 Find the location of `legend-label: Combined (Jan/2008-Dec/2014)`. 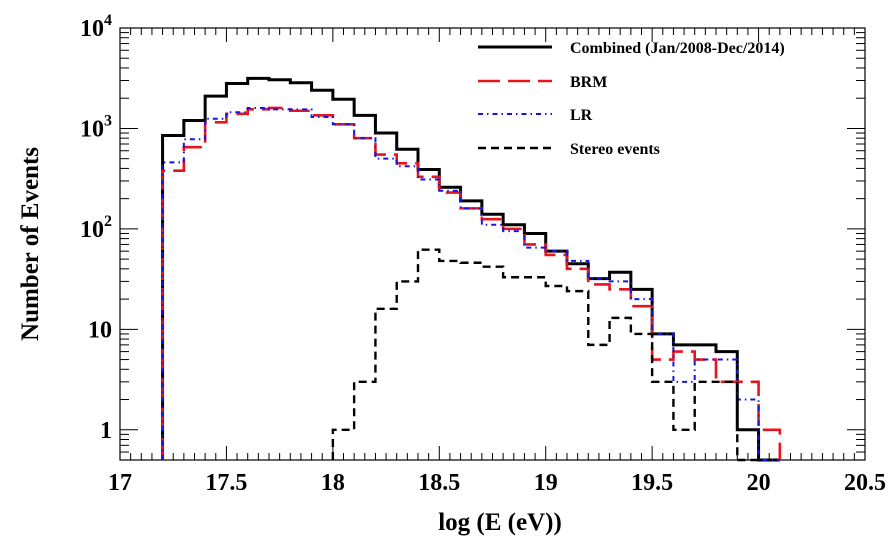

legend-label: Combined (Jan/2008-Dec/2014) is located at coordinates (677, 48).